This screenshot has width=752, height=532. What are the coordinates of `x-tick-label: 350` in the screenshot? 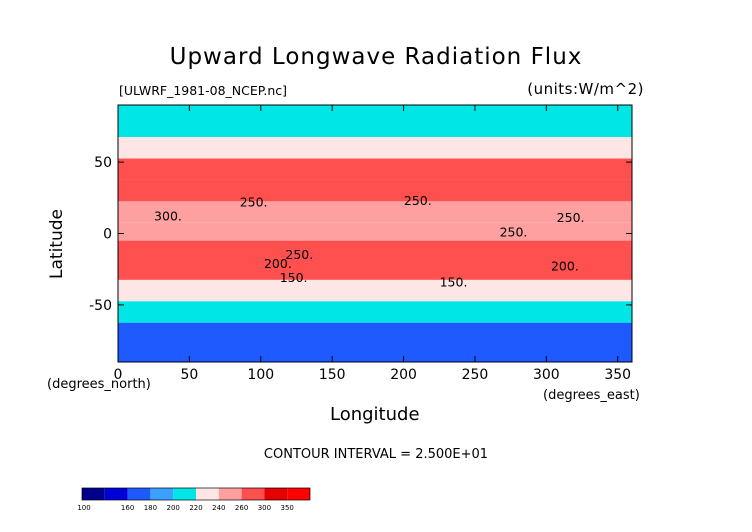 It's located at (617, 375).